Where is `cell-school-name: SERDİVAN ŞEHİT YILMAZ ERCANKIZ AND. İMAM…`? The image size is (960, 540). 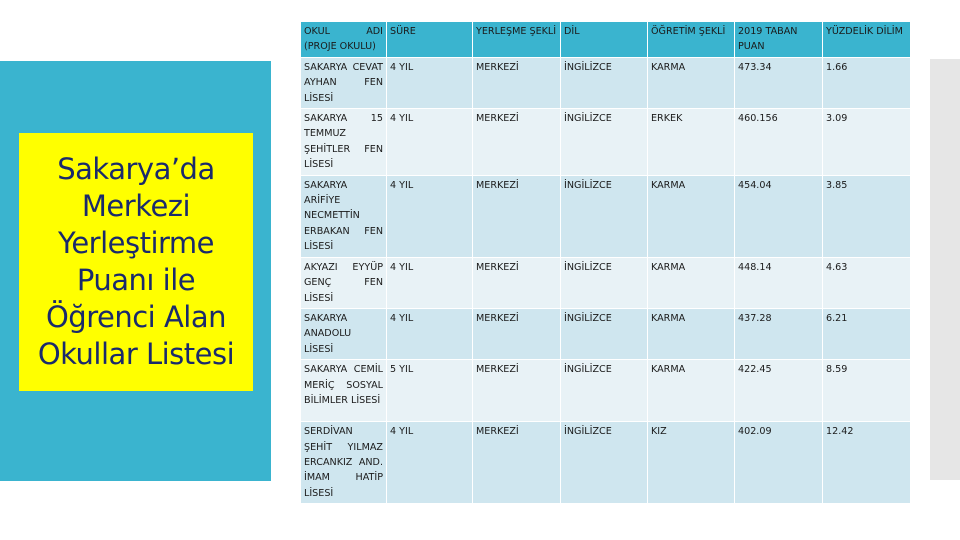
cell-school-name: SERDİVAN ŞEHİT YILMAZ ERCANKIZ AND. İMAM… is located at coordinates (343, 463).